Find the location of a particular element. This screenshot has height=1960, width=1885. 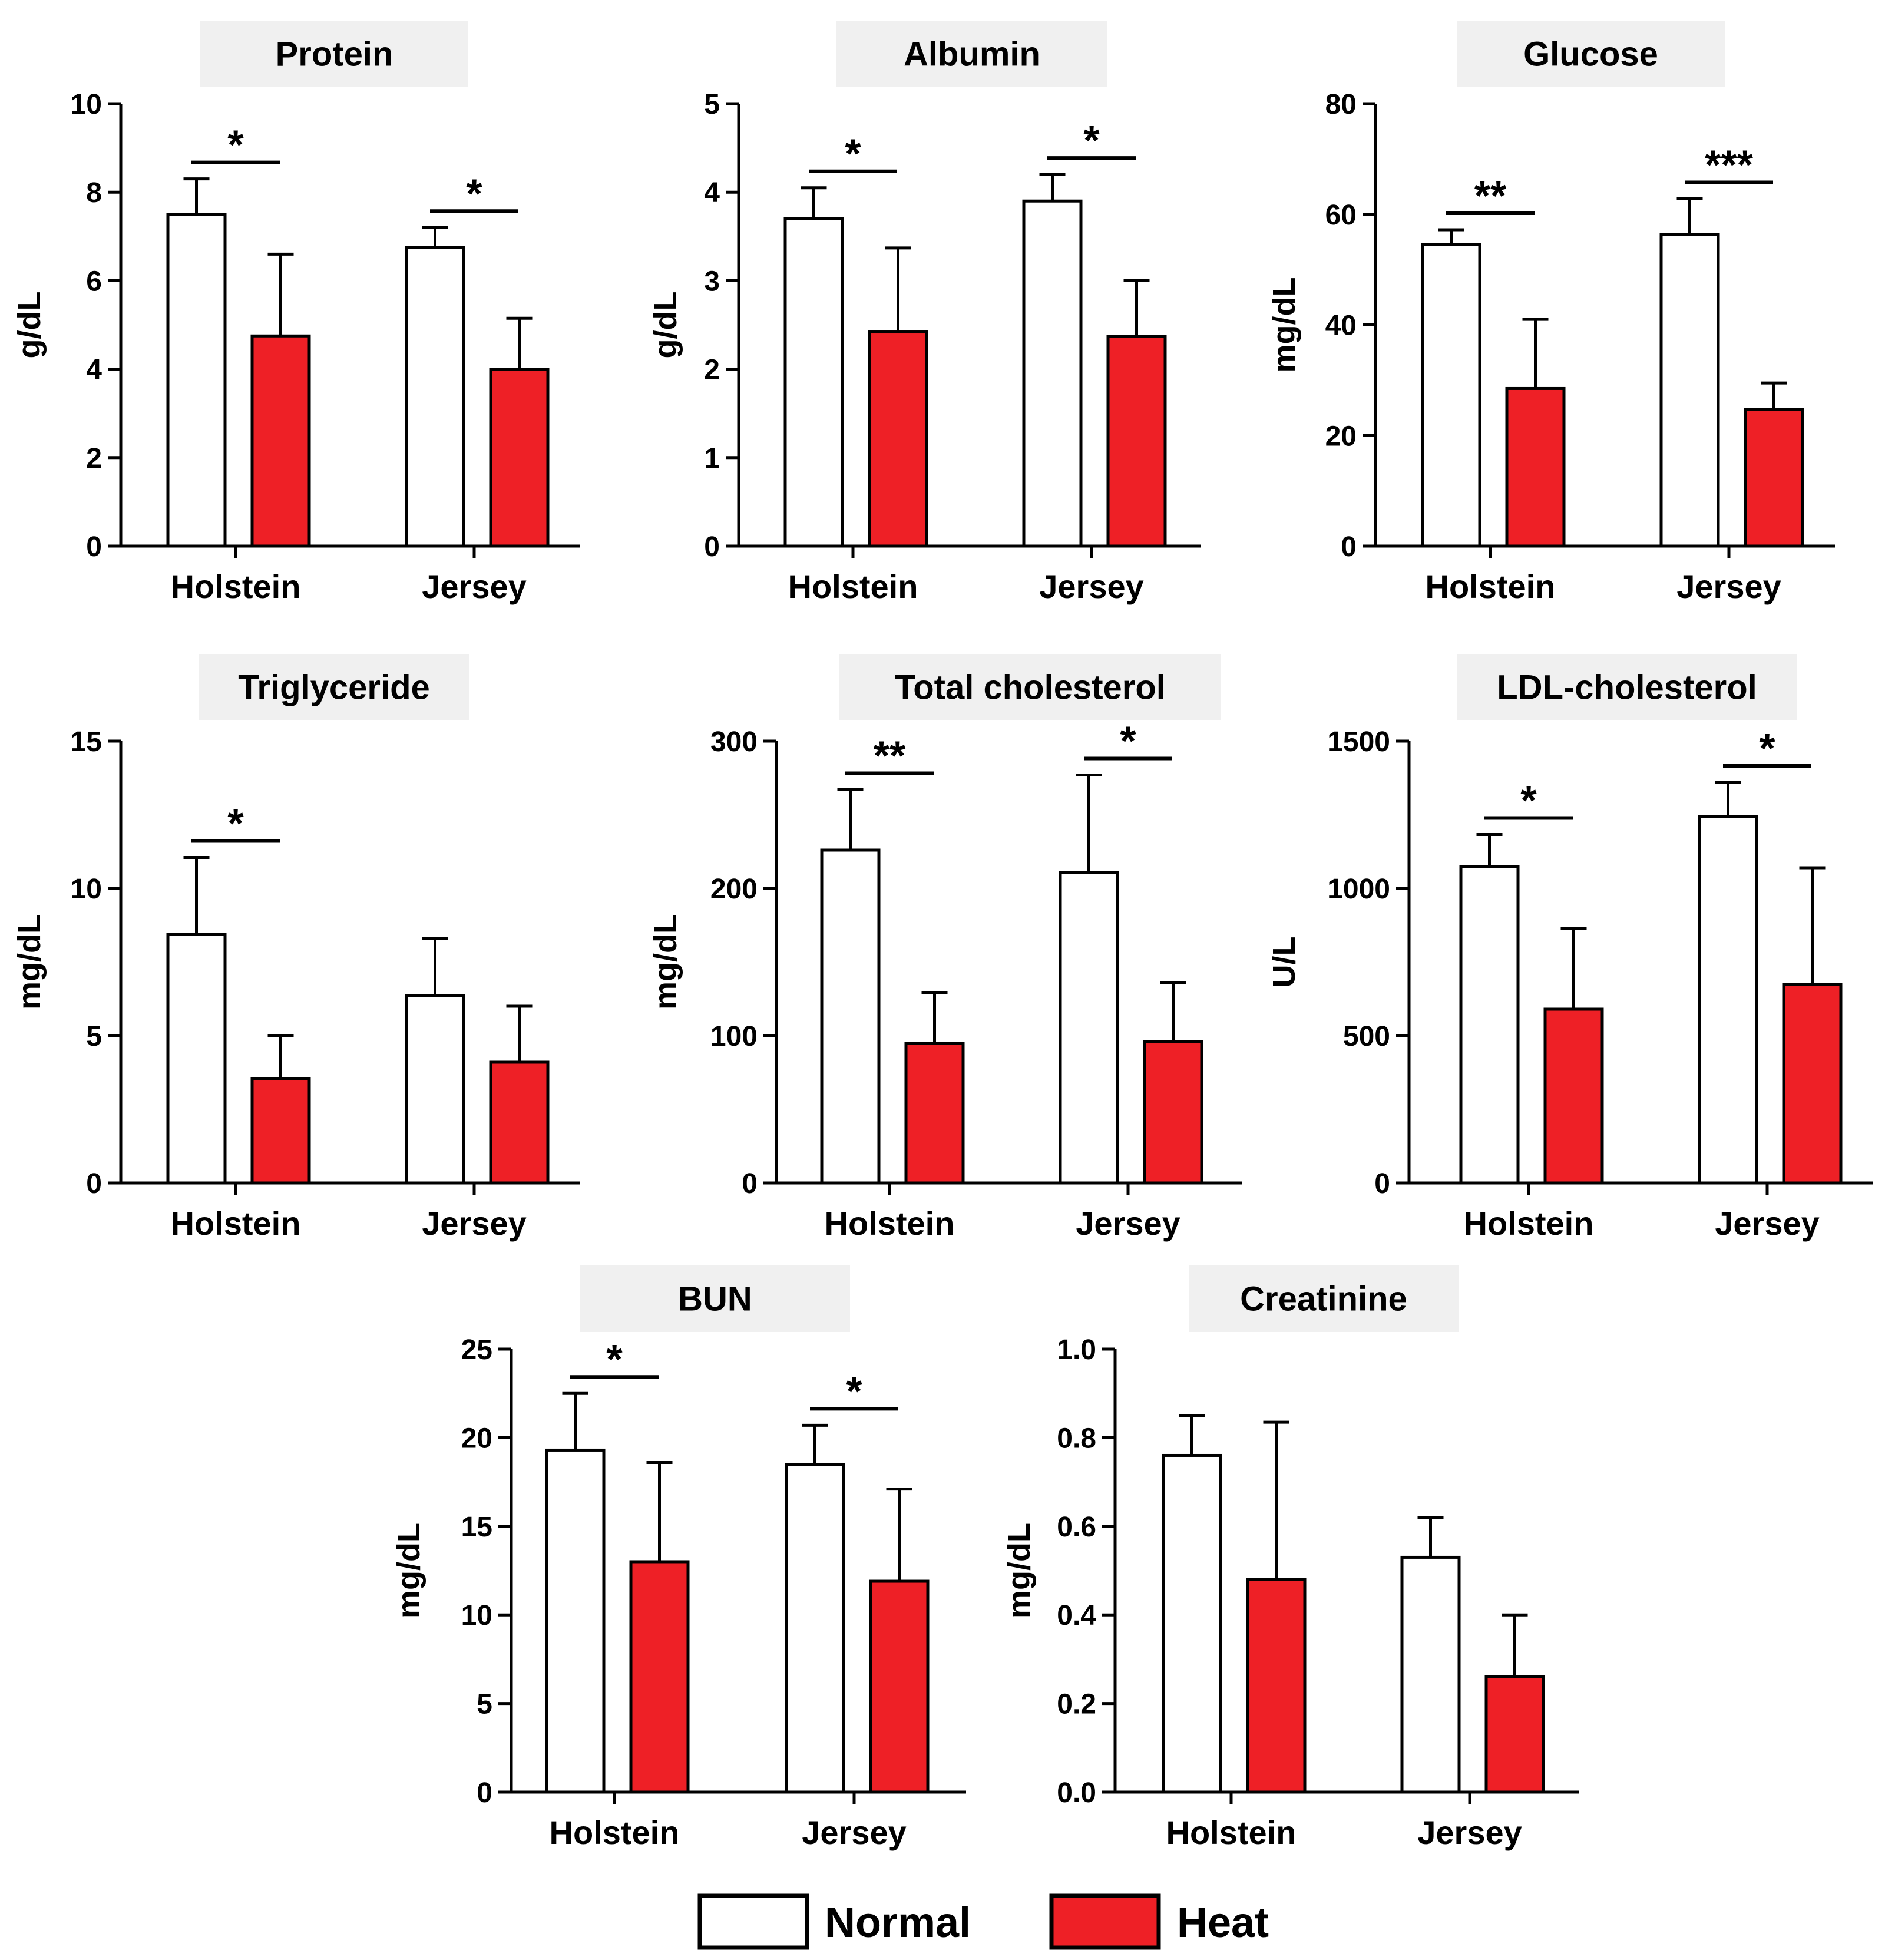

y-tick-label: 200 is located at coordinates (734, 890).